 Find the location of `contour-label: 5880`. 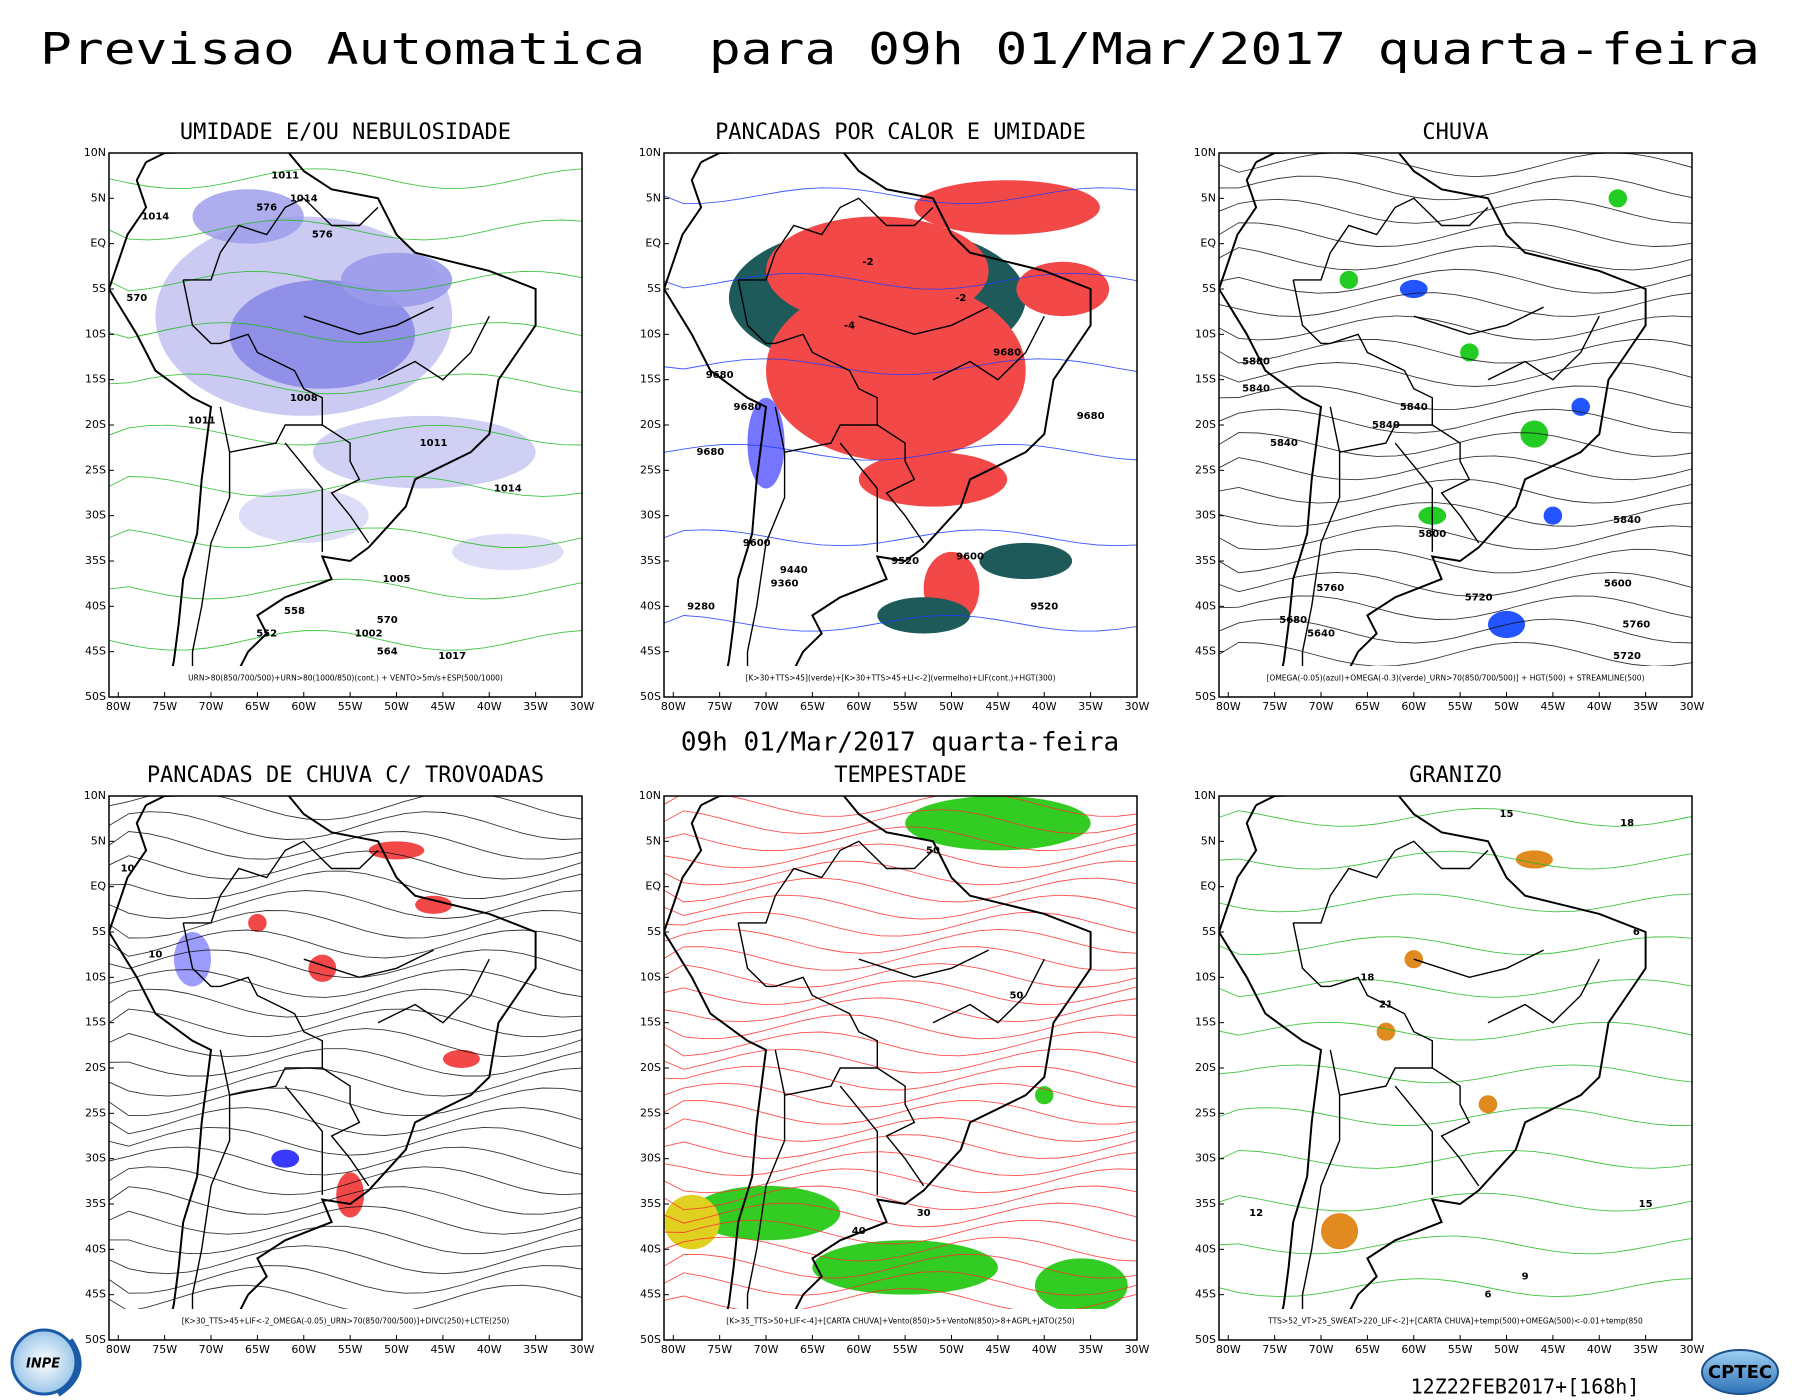

contour-label: 5880 is located at coordinates (1256, 362).